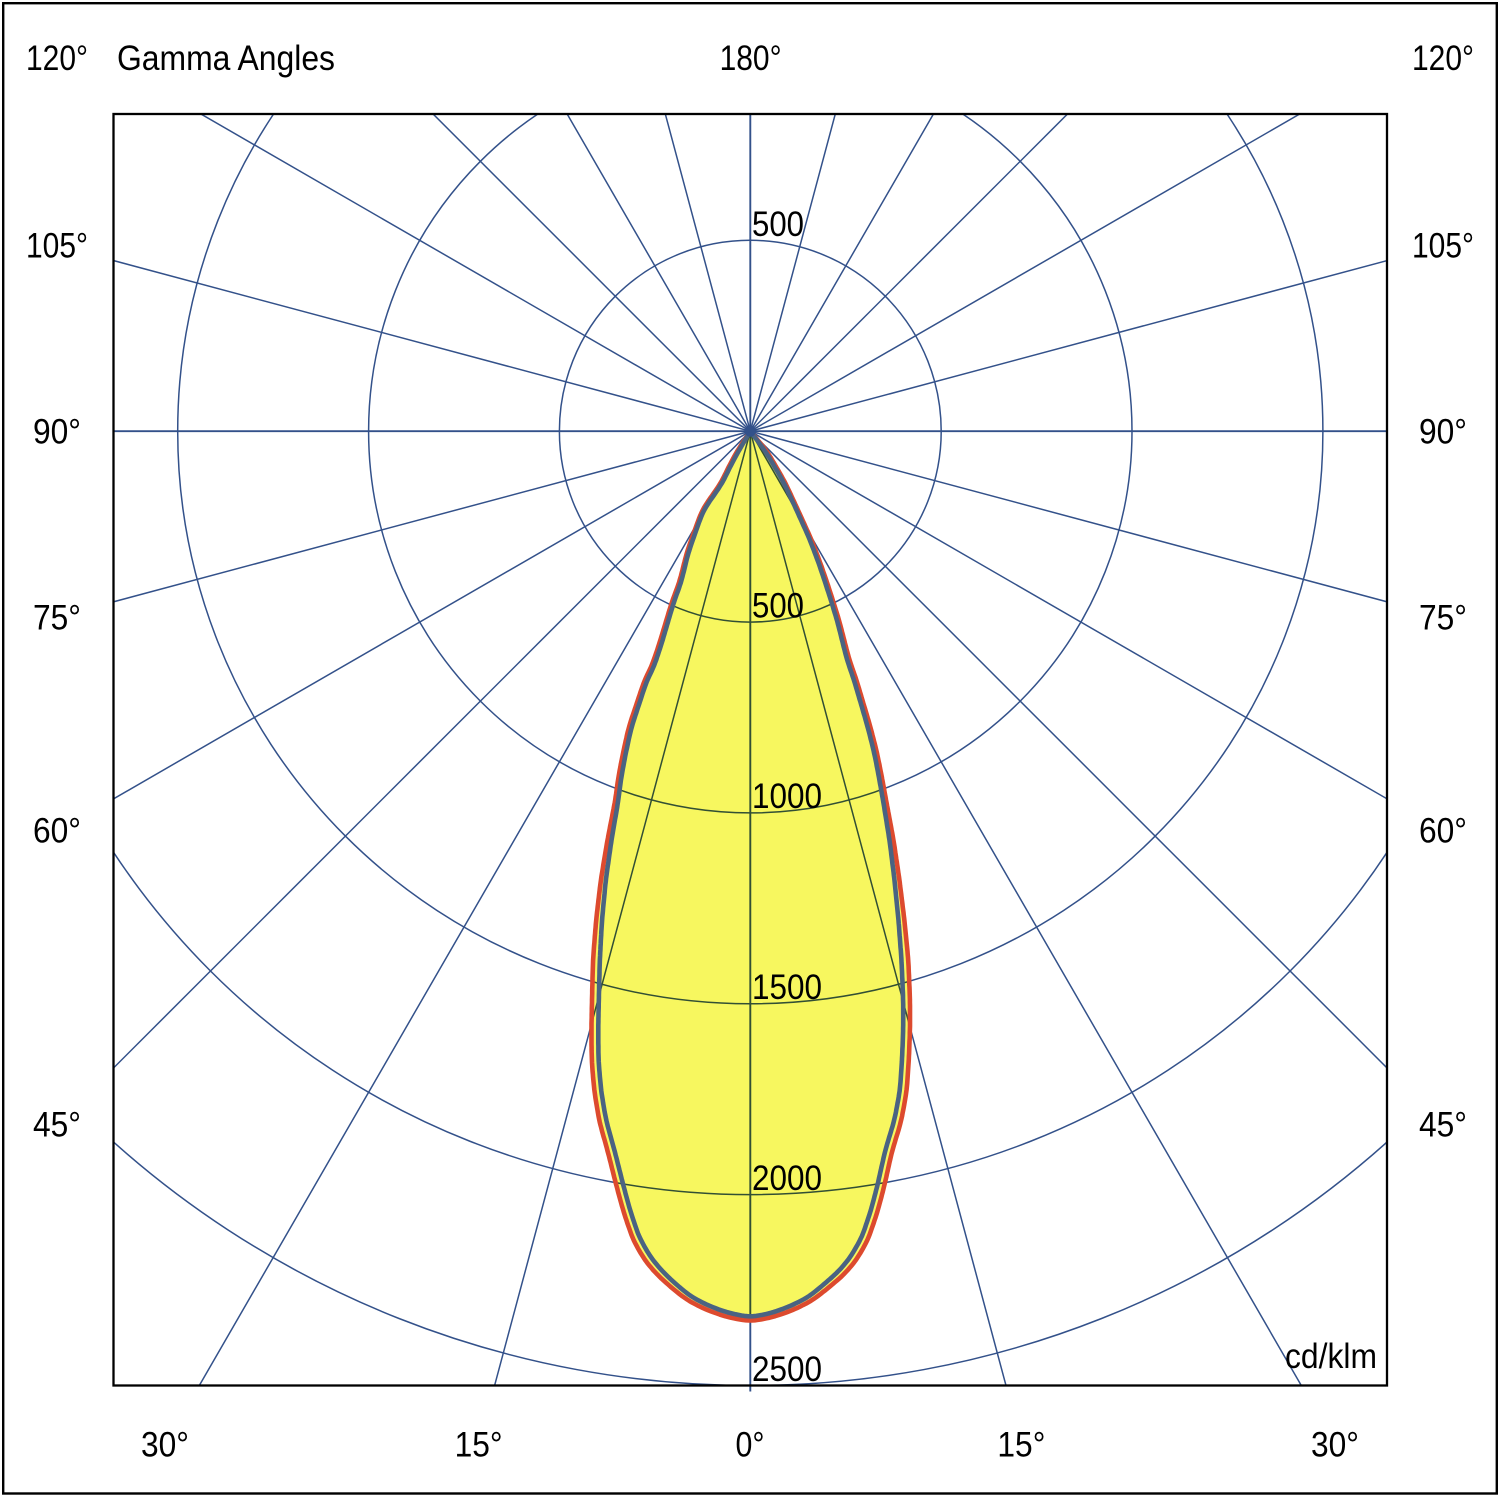 The image size is (1500, 1505). Describe the element at coordinates (787, 796) in the screenshot. I see `svg-text: 1000` at that location.